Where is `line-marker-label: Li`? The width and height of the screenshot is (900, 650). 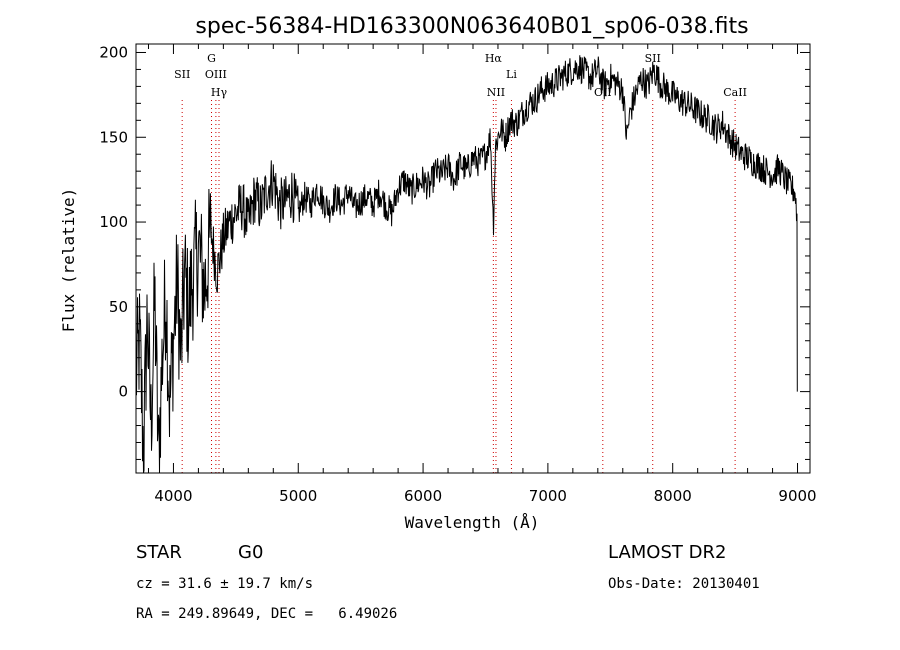
line-marker-label: Li is located at coordinates (511, 74).